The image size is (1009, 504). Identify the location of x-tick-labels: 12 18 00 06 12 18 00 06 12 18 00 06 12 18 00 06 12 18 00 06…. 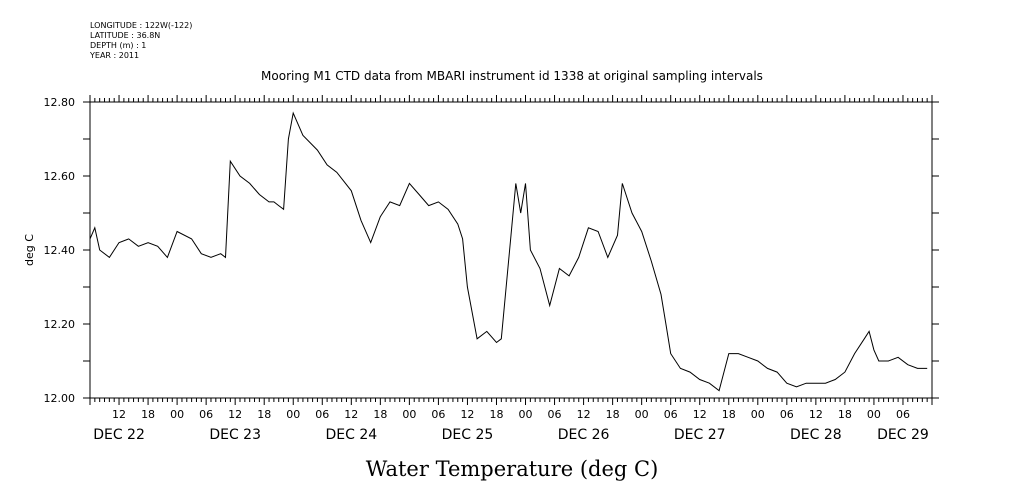
(511, 414).